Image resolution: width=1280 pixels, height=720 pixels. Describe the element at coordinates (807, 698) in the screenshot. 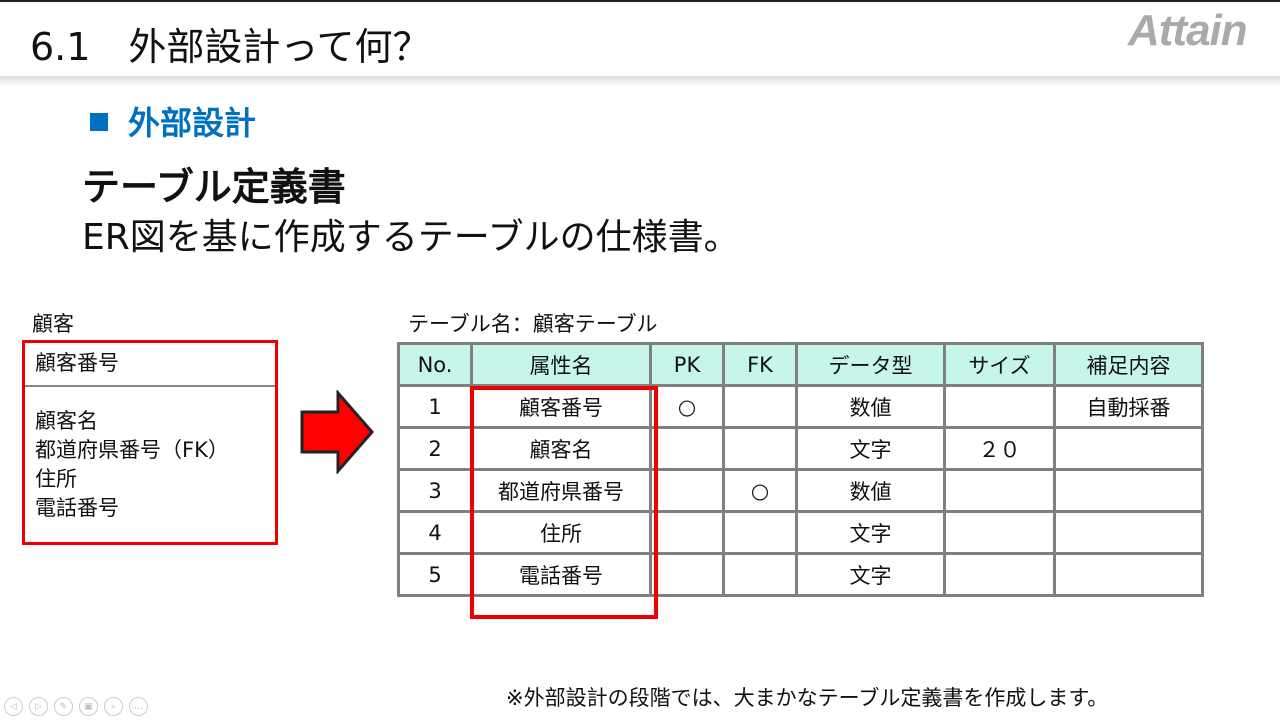

I see `footnote: ※外部設計の段階では、大まかなテーブル定義書を作成します。` at that location.